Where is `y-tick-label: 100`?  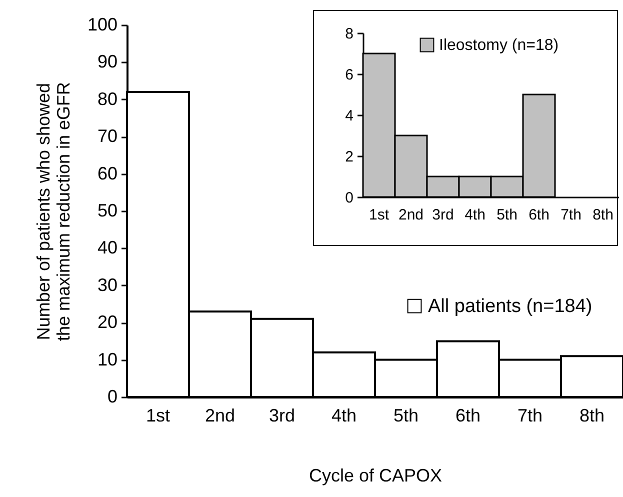 y-tick-label: 100 is located at coordinates (102, 24).